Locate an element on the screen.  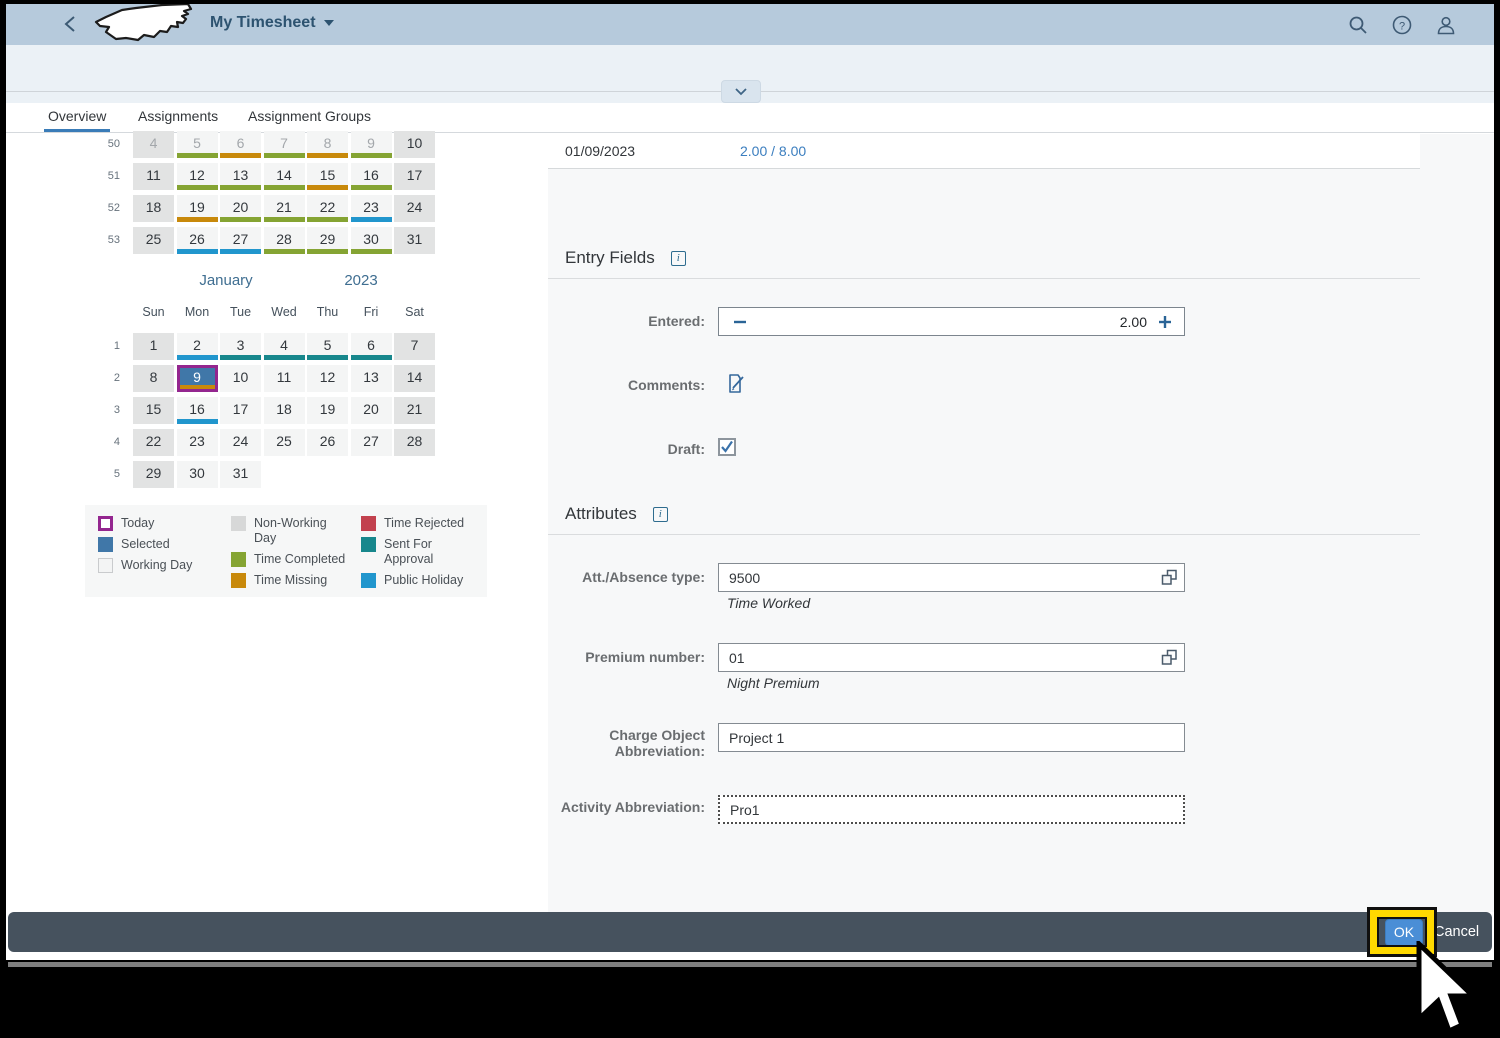
ok-button: OK is located at coordinates (1404, 932).